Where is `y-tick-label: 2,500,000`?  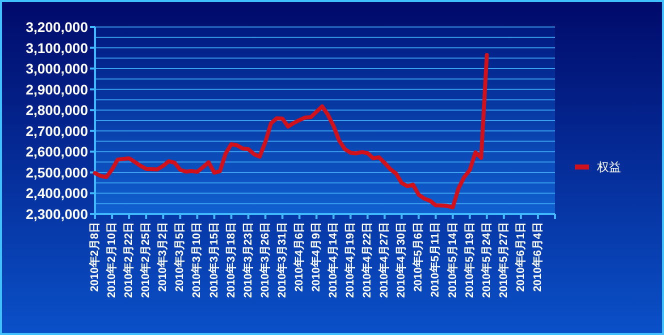
y-tick-label: 2,500,000 is located at coordinates (57, 172).